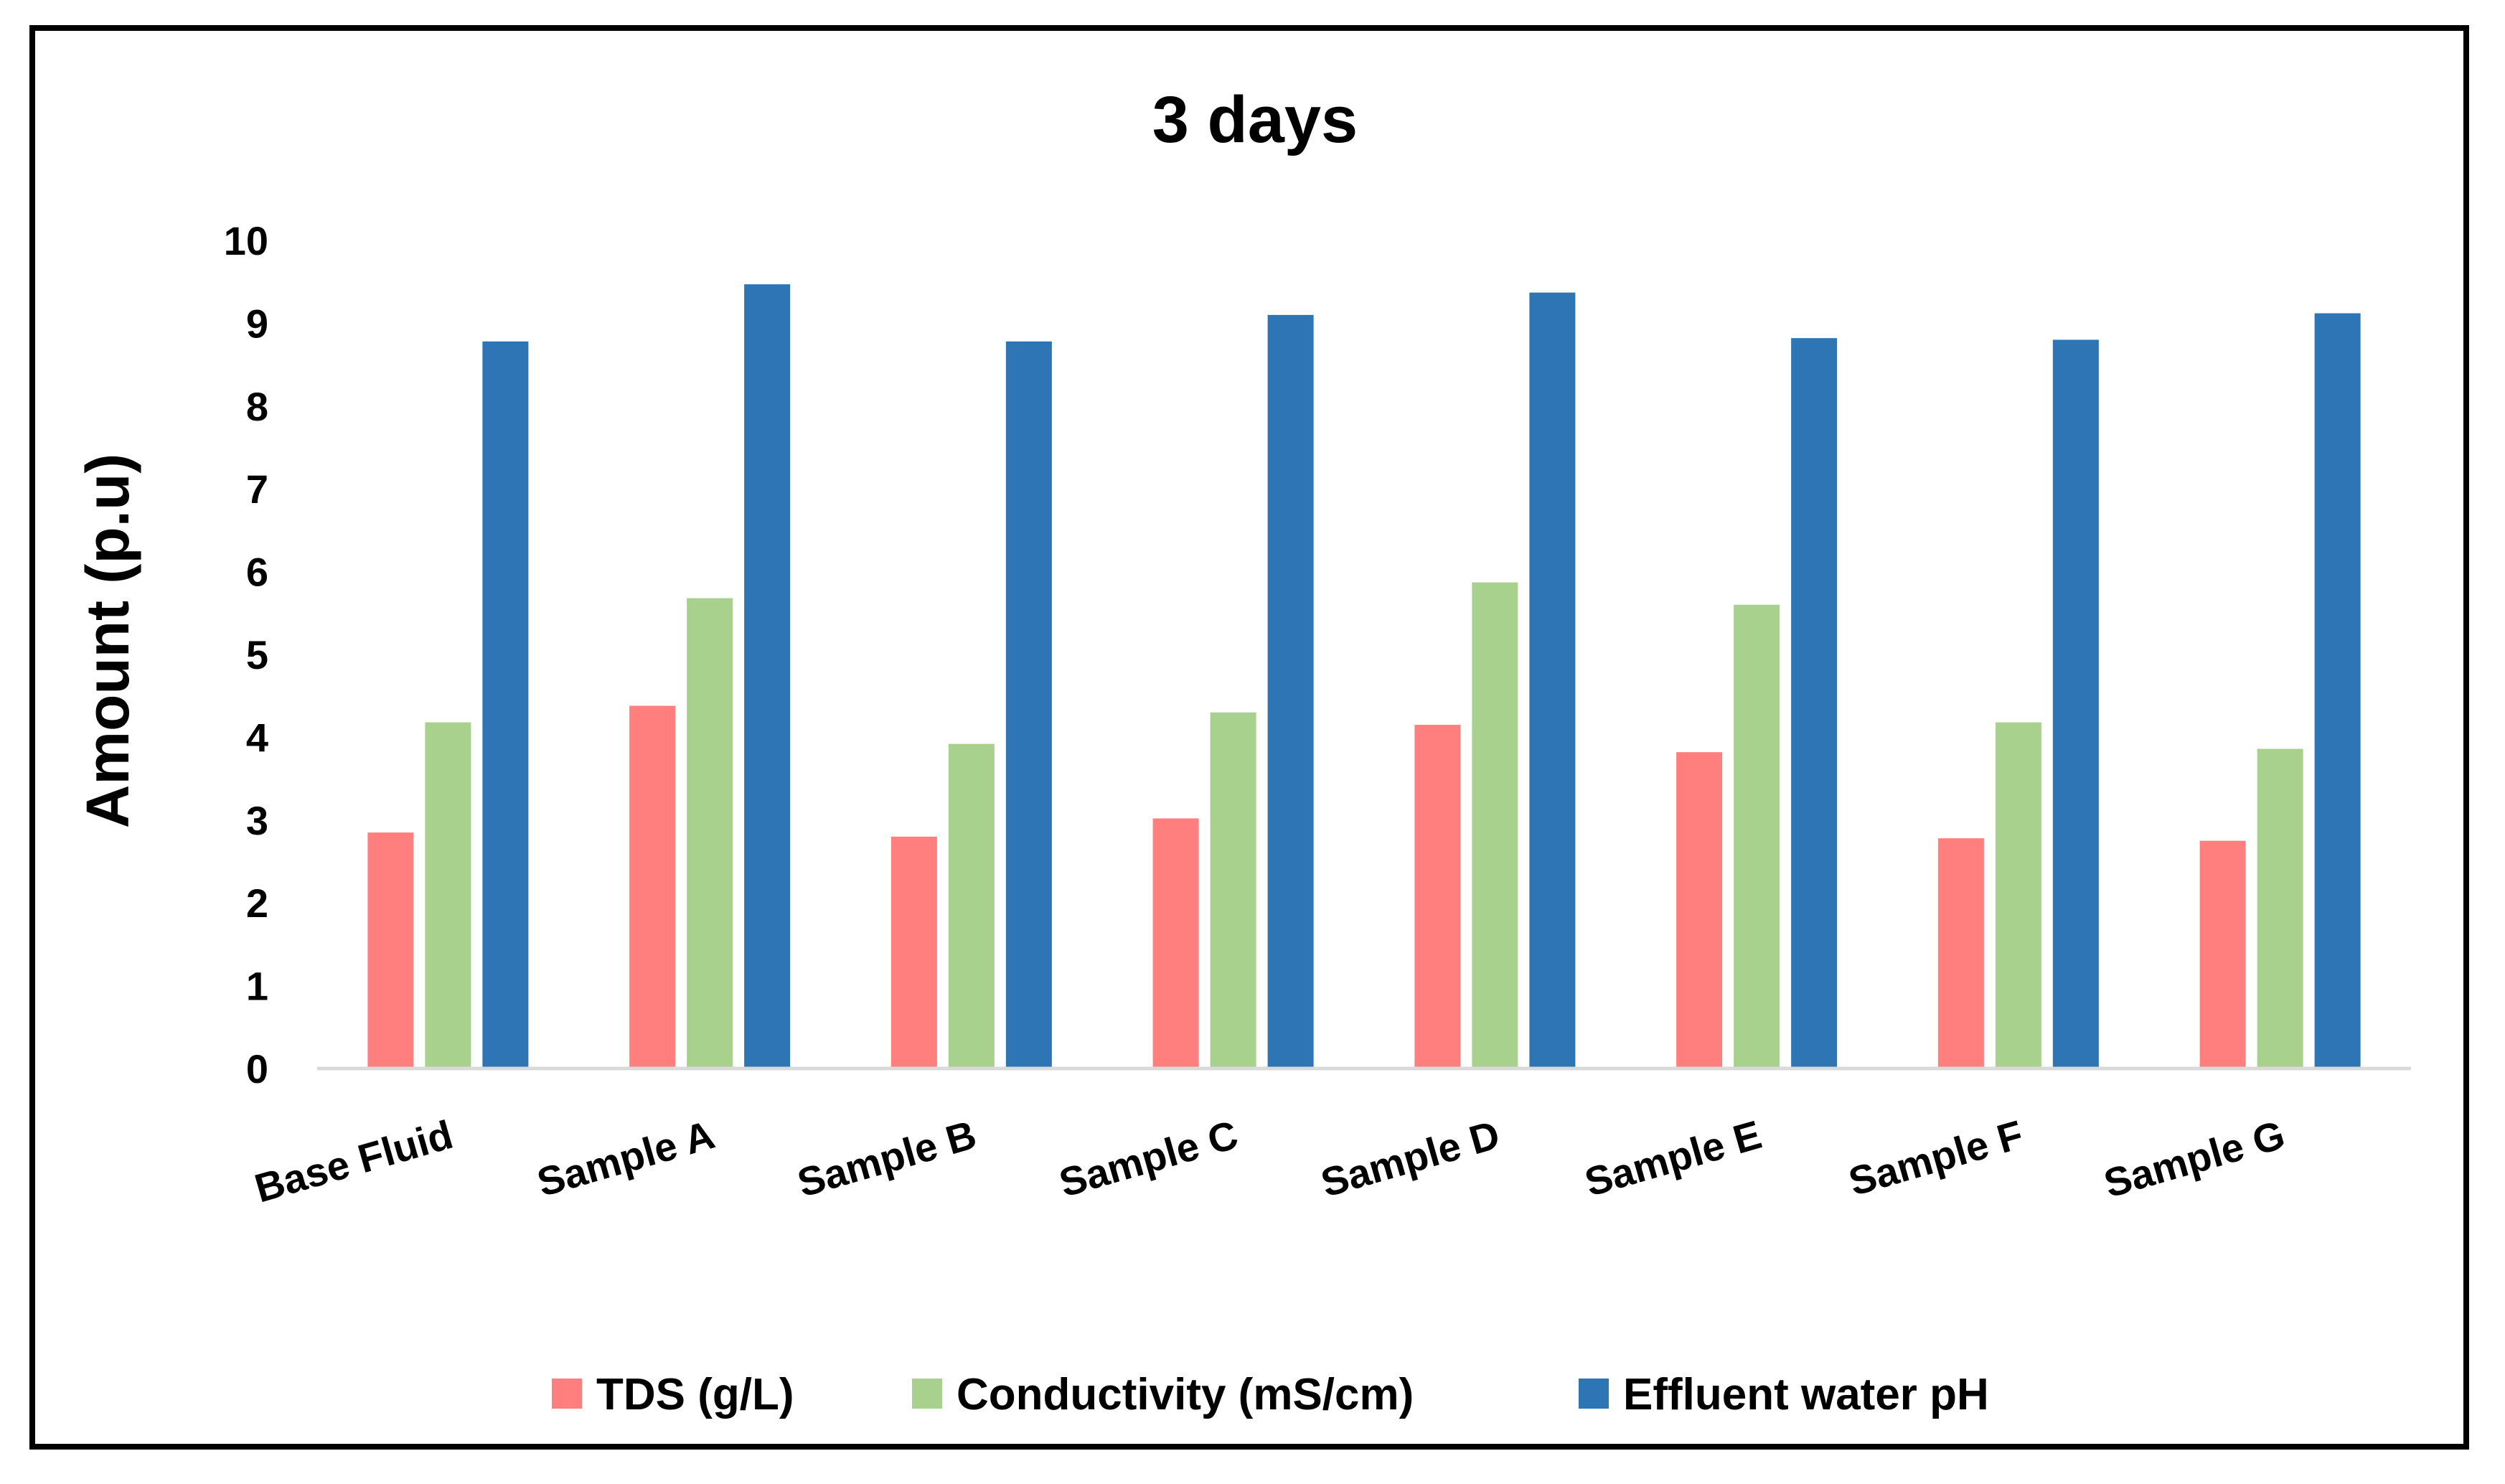 The width and height of the screenshot is (2505, 1484). What do you see at coordinates (2337, 691) in the screenshot?
I see `bar-effluent-water-ph-sample-g` at bounding box center [2337, 691].